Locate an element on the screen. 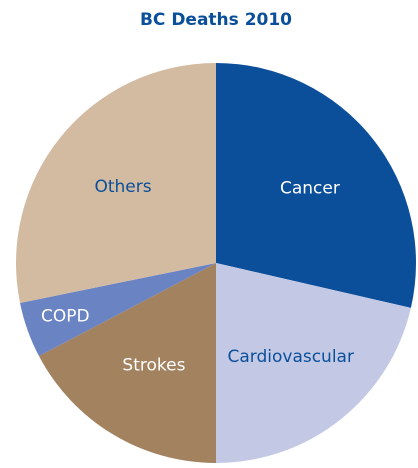  slice-label: Cancer is located at coordinates (310, 188).